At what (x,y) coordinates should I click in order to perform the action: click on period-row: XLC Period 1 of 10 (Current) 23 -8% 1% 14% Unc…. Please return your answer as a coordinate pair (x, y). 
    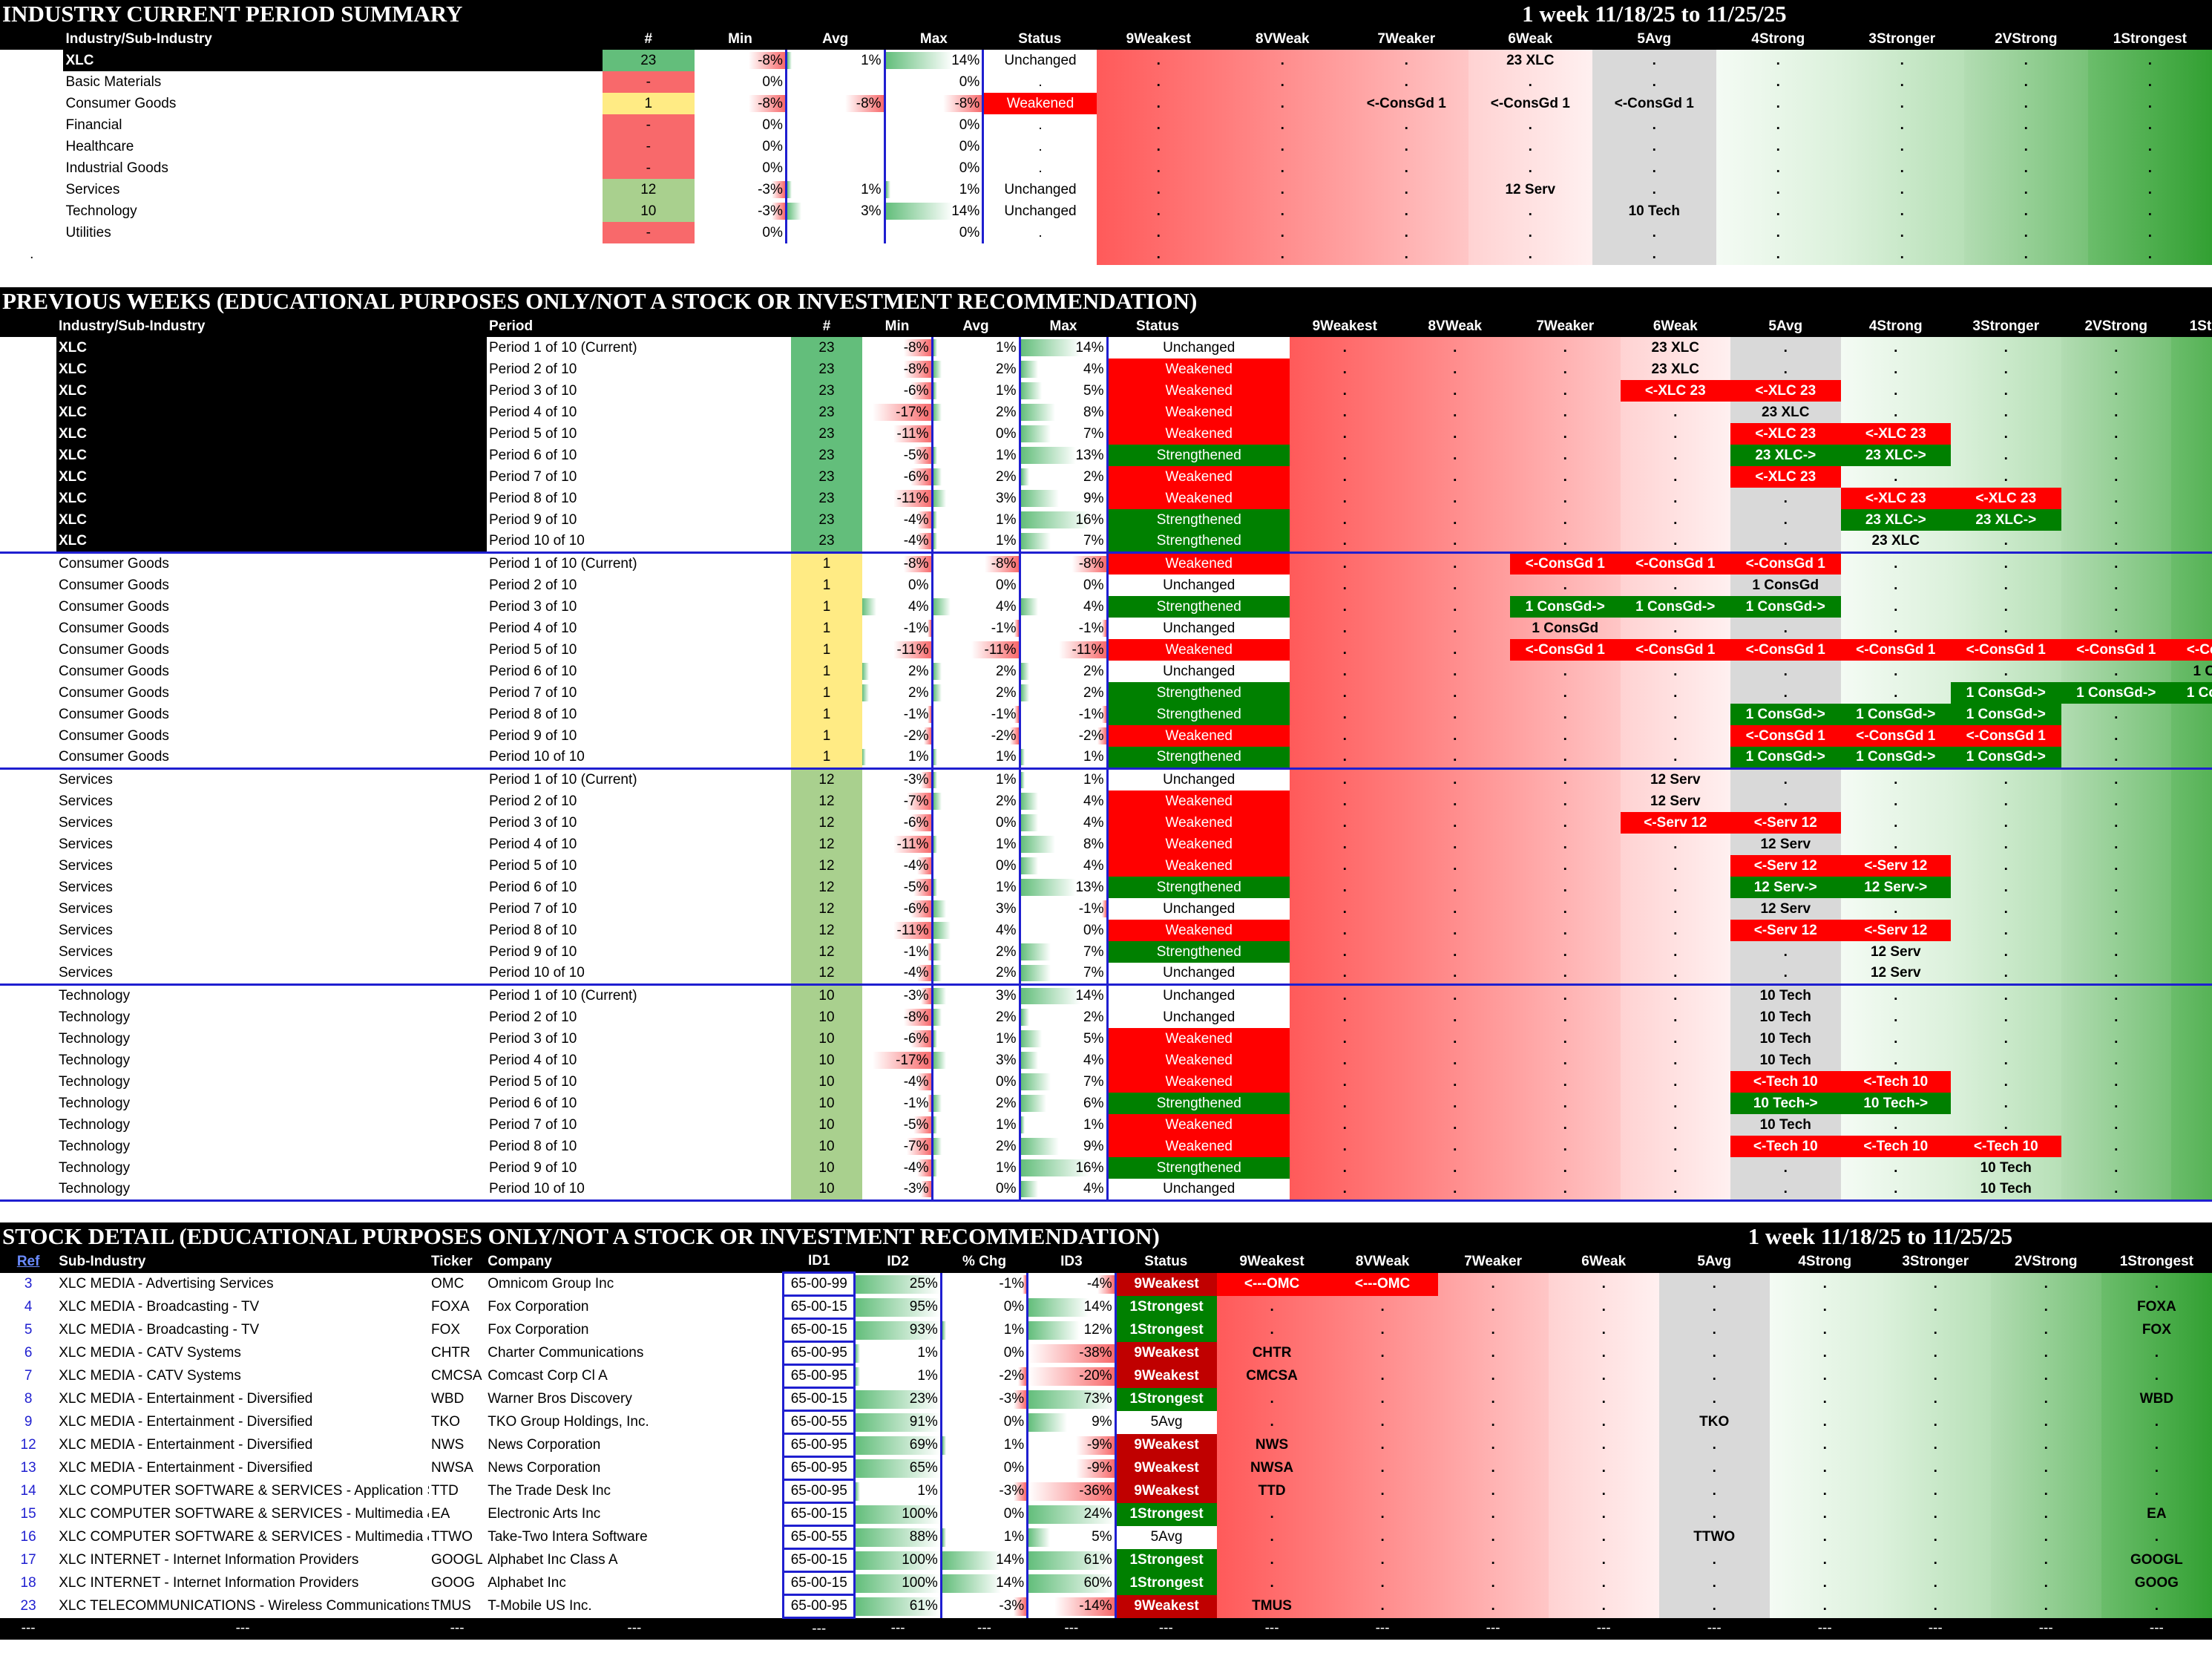
    Looking at the image, I should click on (1106, 348).